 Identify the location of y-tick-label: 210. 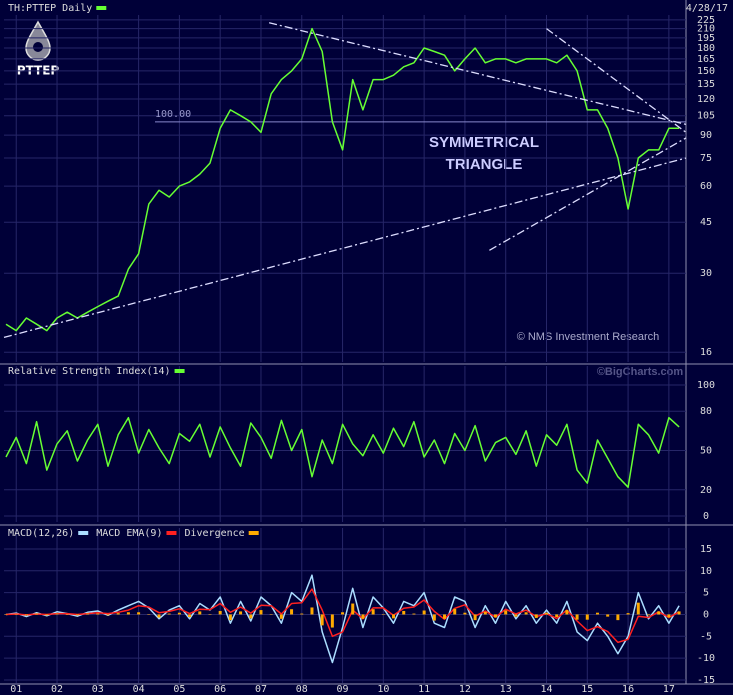
(706, 29).